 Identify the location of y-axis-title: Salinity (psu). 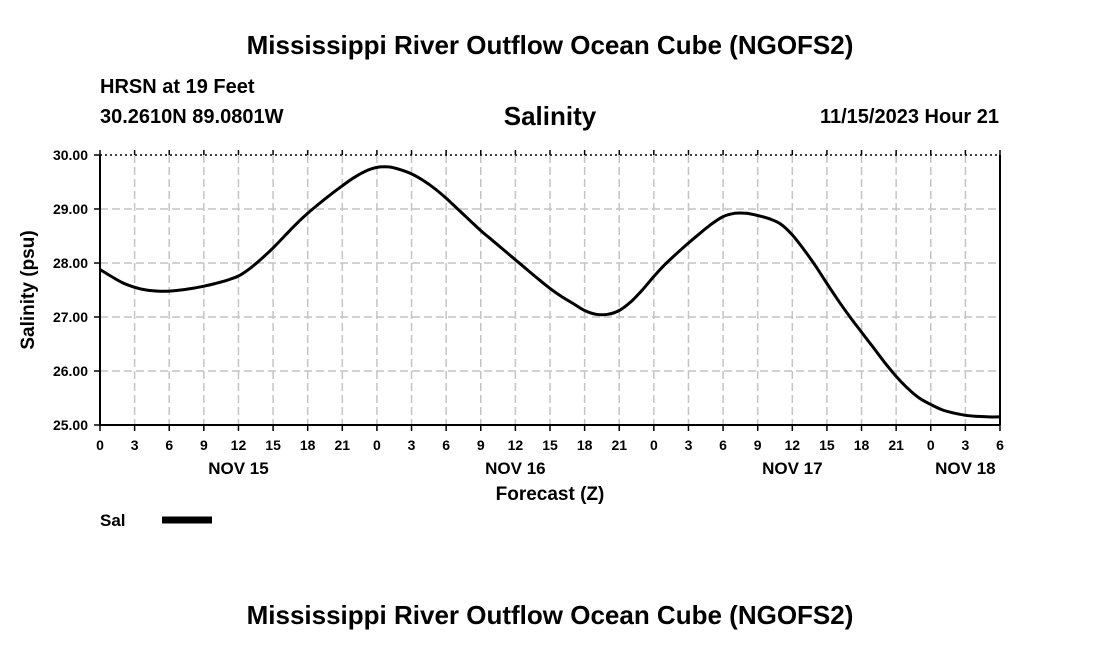
(28, 289).